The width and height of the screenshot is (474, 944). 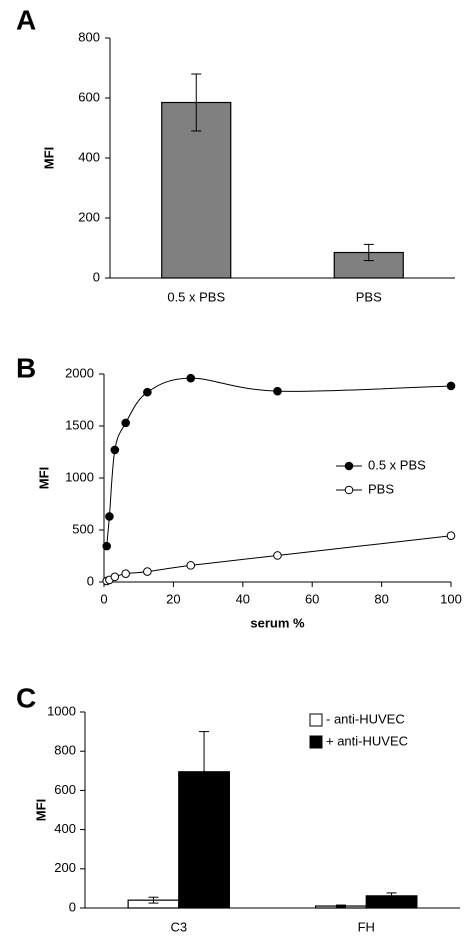 I want to click on legend-label: - anti-HUVEC, so click(x=365, y=718).